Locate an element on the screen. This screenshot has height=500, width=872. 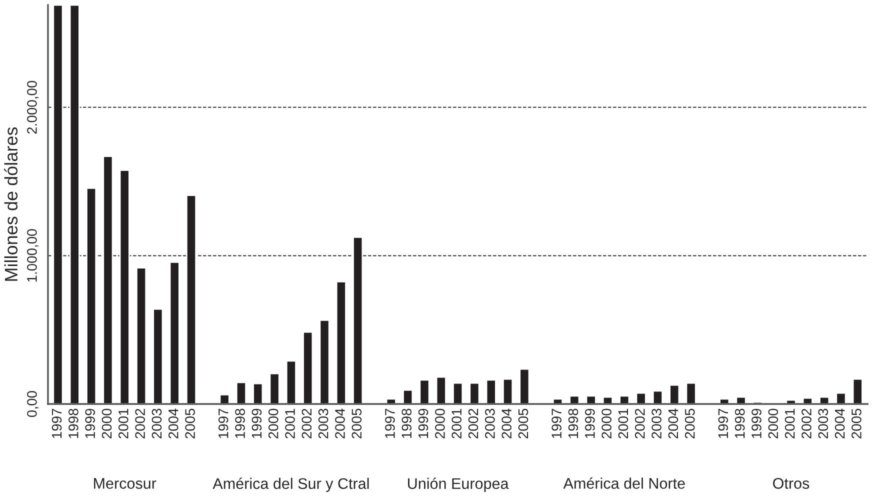
y-axis-title: Millones de dólares is located at coordinates (11, 204).